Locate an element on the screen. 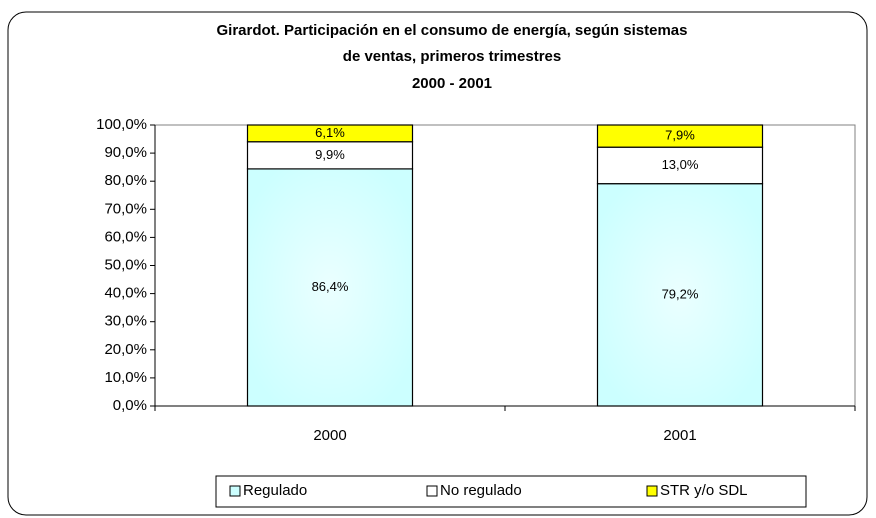 The height and width of the screenshot is (518, 876). data-label: 9,9% is located at coordinates (330, 154).